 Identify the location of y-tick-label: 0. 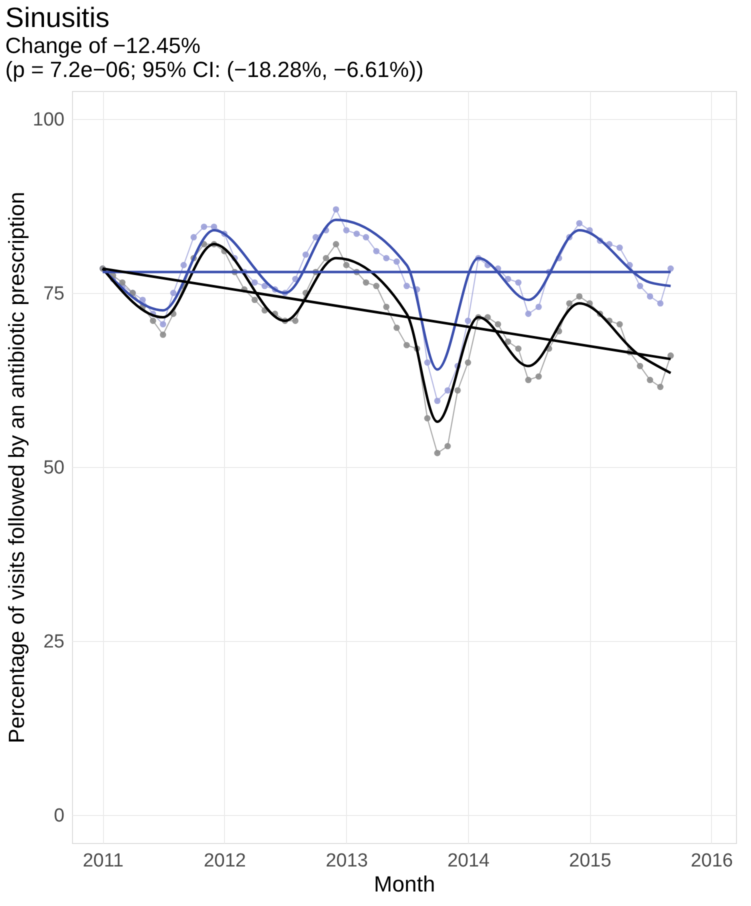
(59, 816).